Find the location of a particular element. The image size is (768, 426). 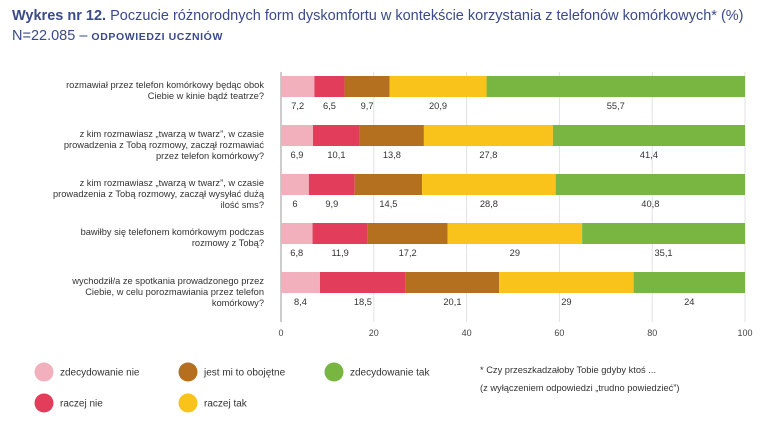

value-label: 6 is located at coordinates (294, 204).